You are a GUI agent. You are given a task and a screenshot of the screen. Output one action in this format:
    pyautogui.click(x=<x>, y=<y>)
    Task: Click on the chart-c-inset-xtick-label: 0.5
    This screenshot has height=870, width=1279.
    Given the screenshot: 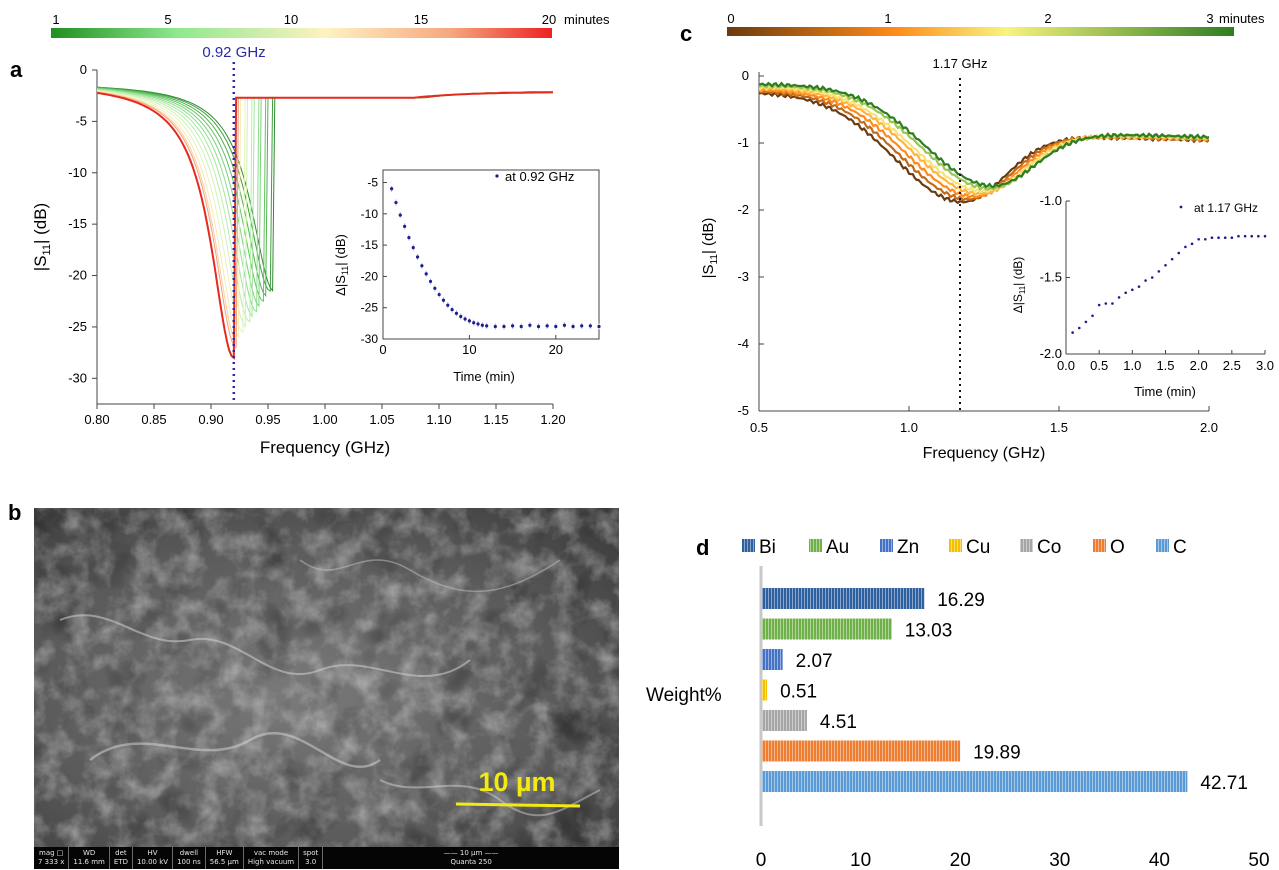 What is the action you would take?
    pyautogui.click(x=1099, y=365)
    